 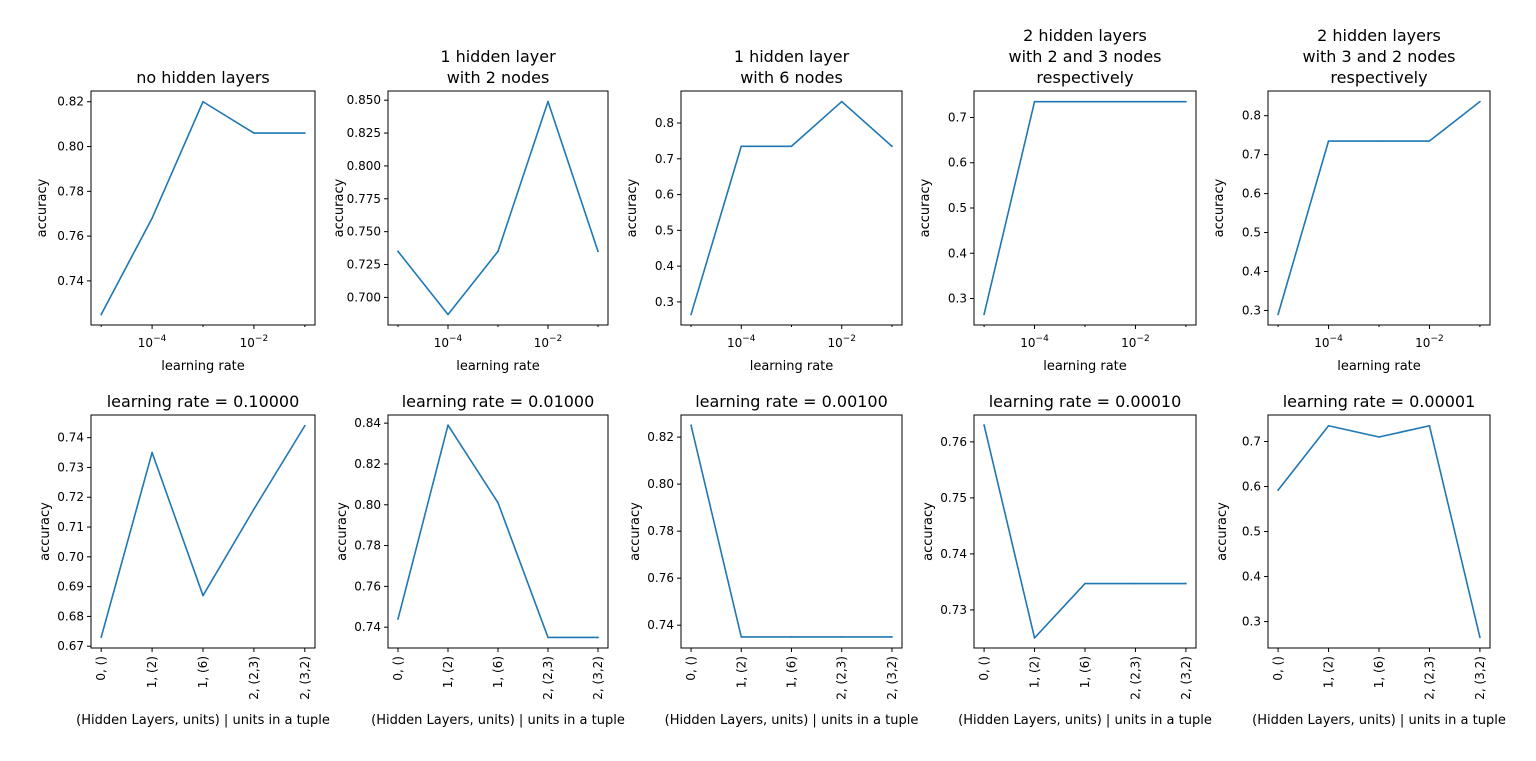 I want to click on axes-frame, so click(x=1085, y=531).